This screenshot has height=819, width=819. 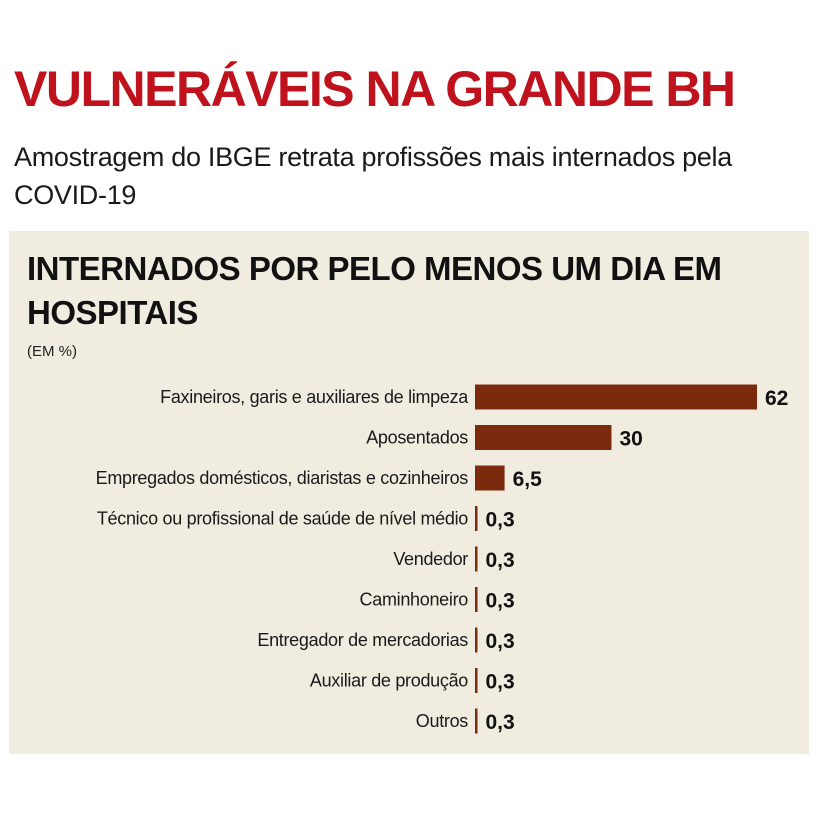 I want to click on category-label: Vendedor, so click(x=430, y=559).